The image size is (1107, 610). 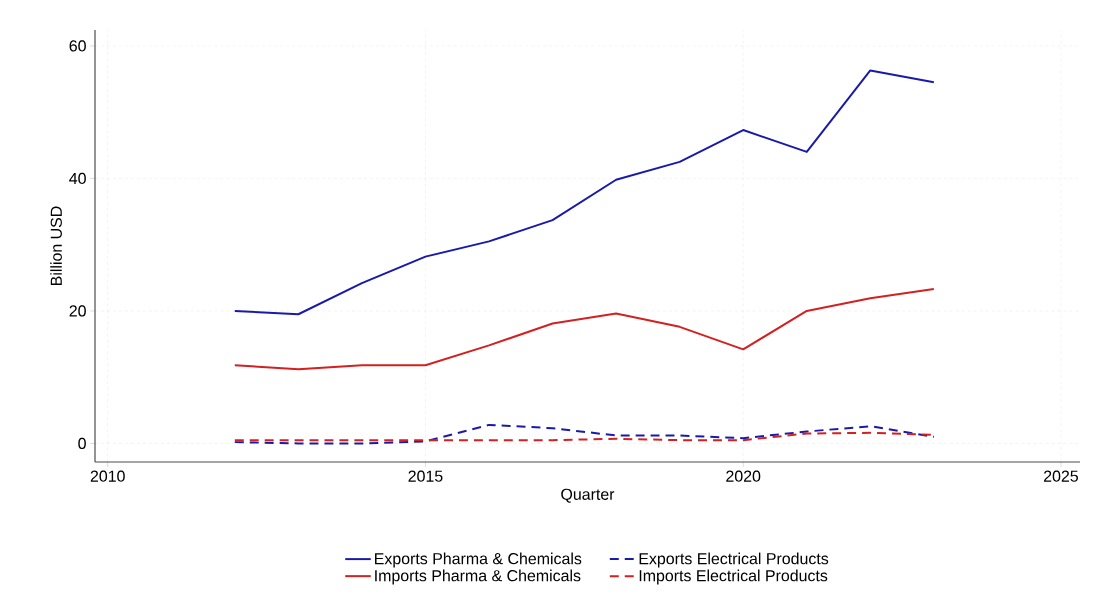 What do you see at coordinates (734, 560) in the screenshot?
I see `legend-label: Exports Electrical Products` at bounding box center [734, 560].